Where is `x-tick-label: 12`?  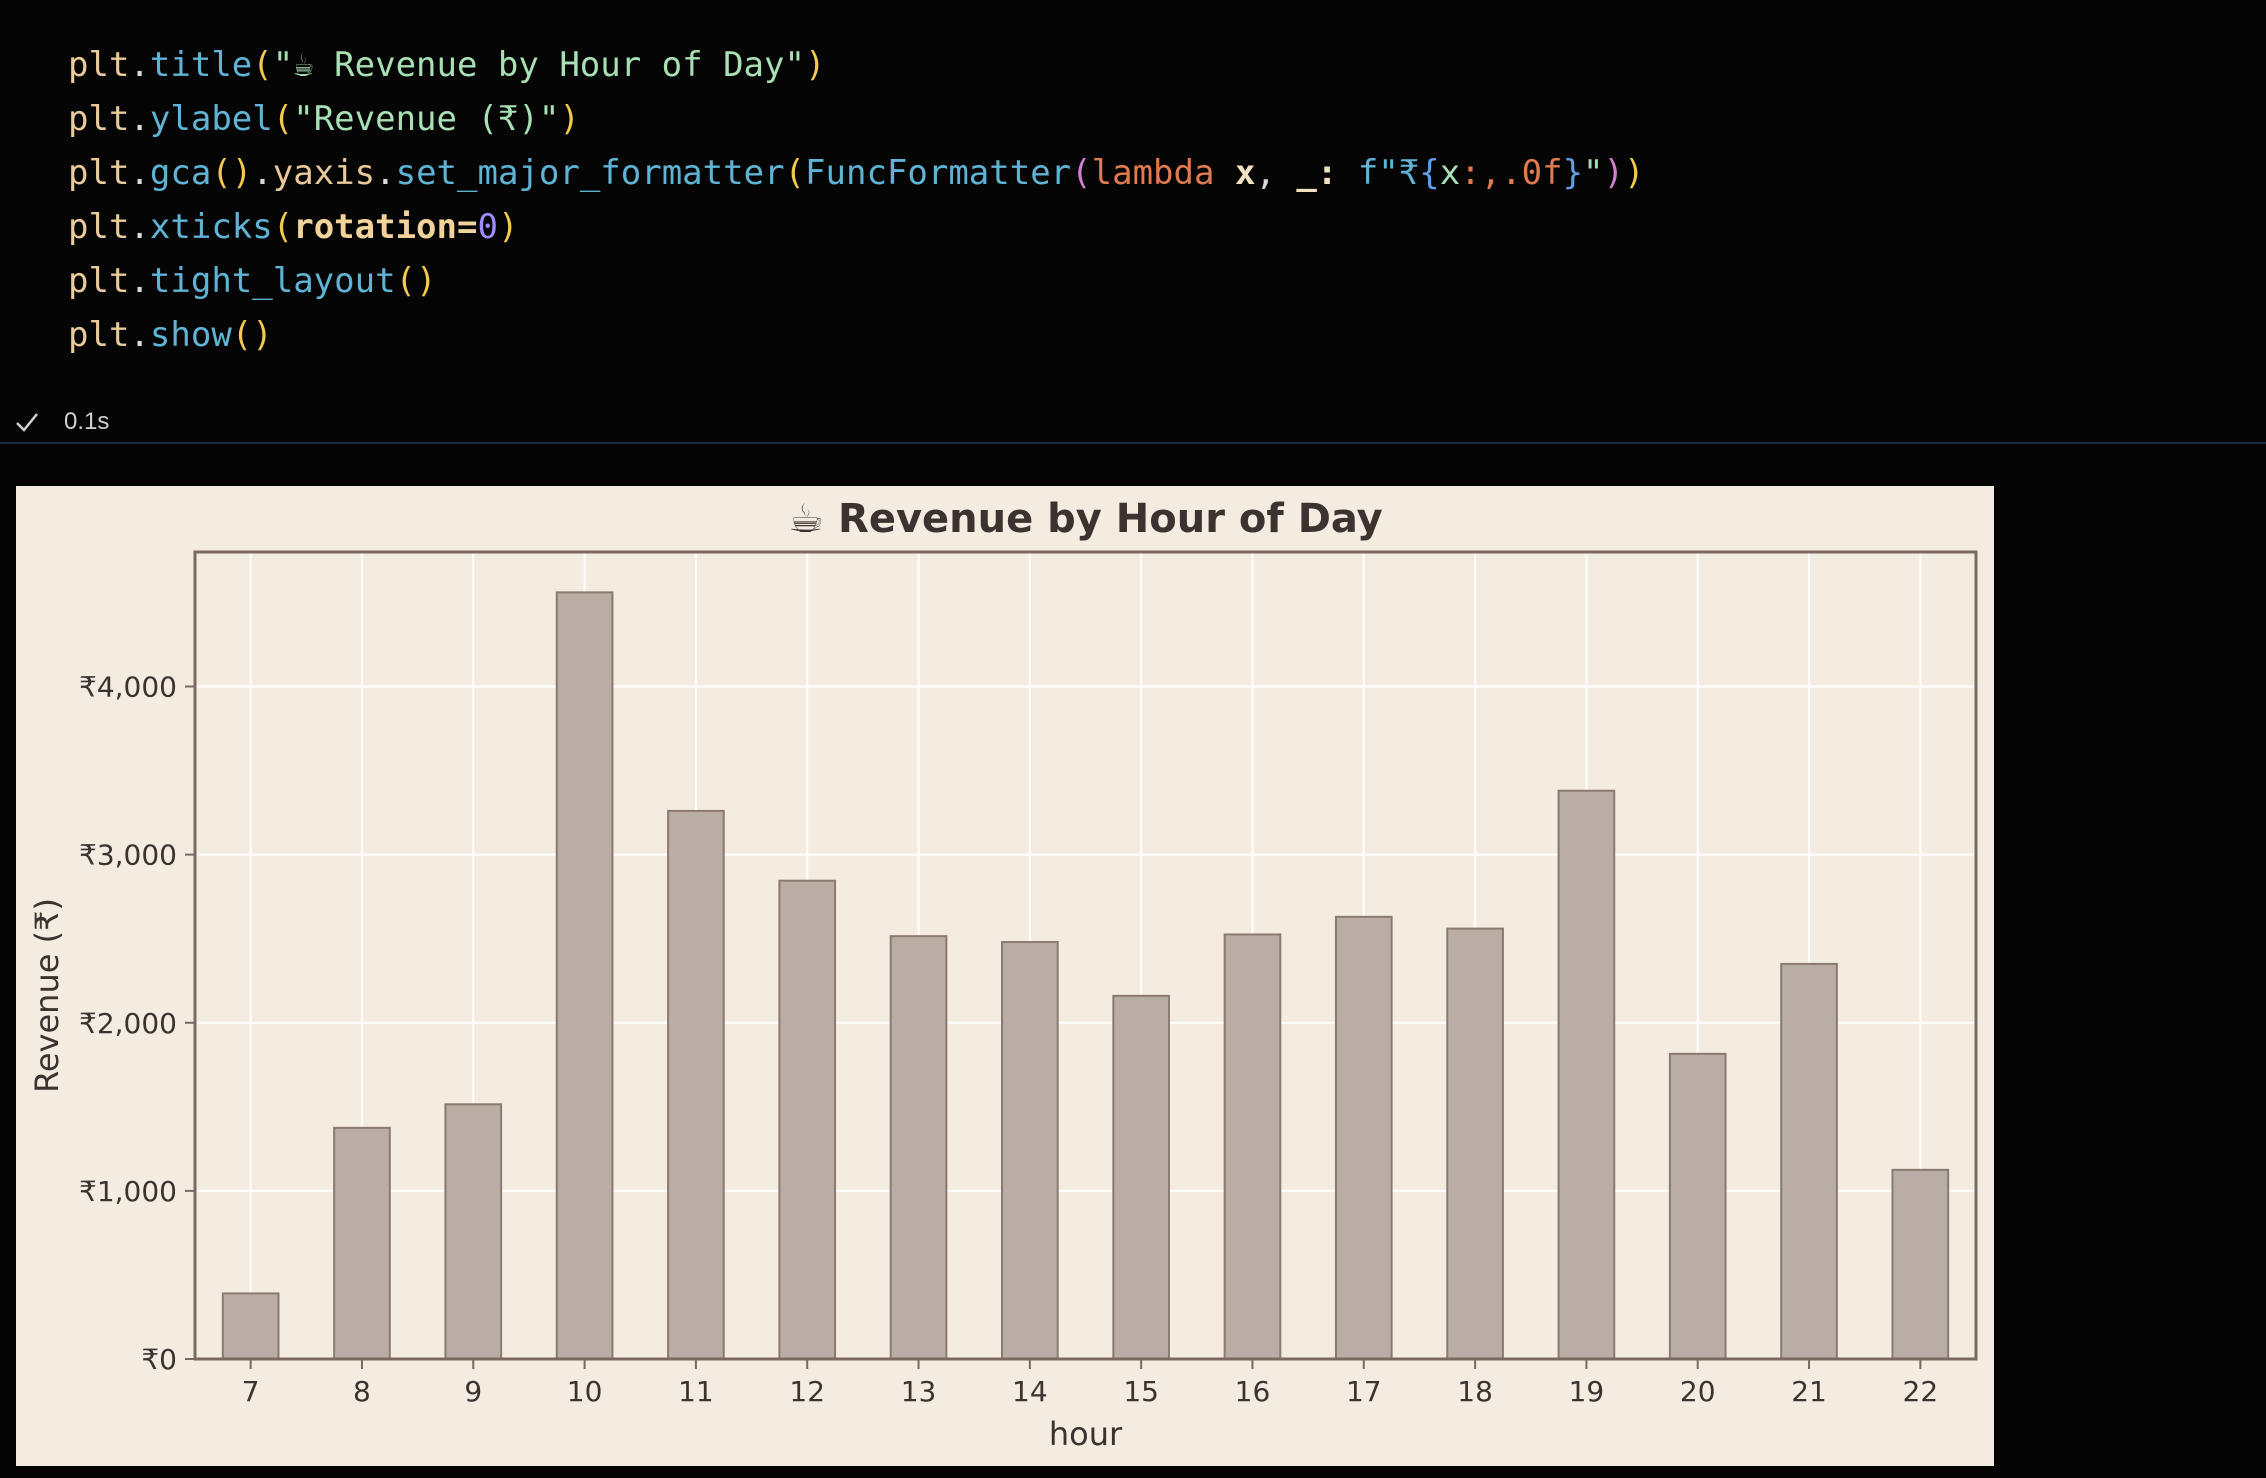
x-tick-label: 12 is located at coordinates (807, 1391).